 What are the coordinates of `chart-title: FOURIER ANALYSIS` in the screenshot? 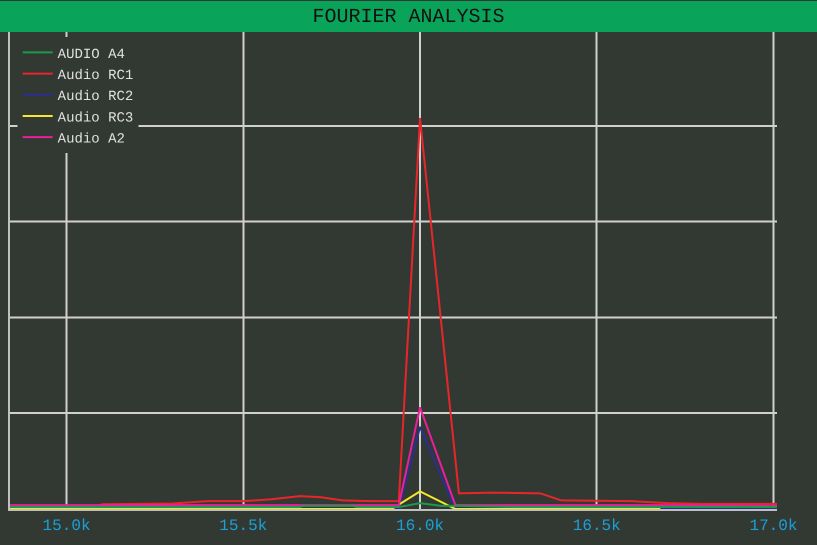 It's located at (408, 18).